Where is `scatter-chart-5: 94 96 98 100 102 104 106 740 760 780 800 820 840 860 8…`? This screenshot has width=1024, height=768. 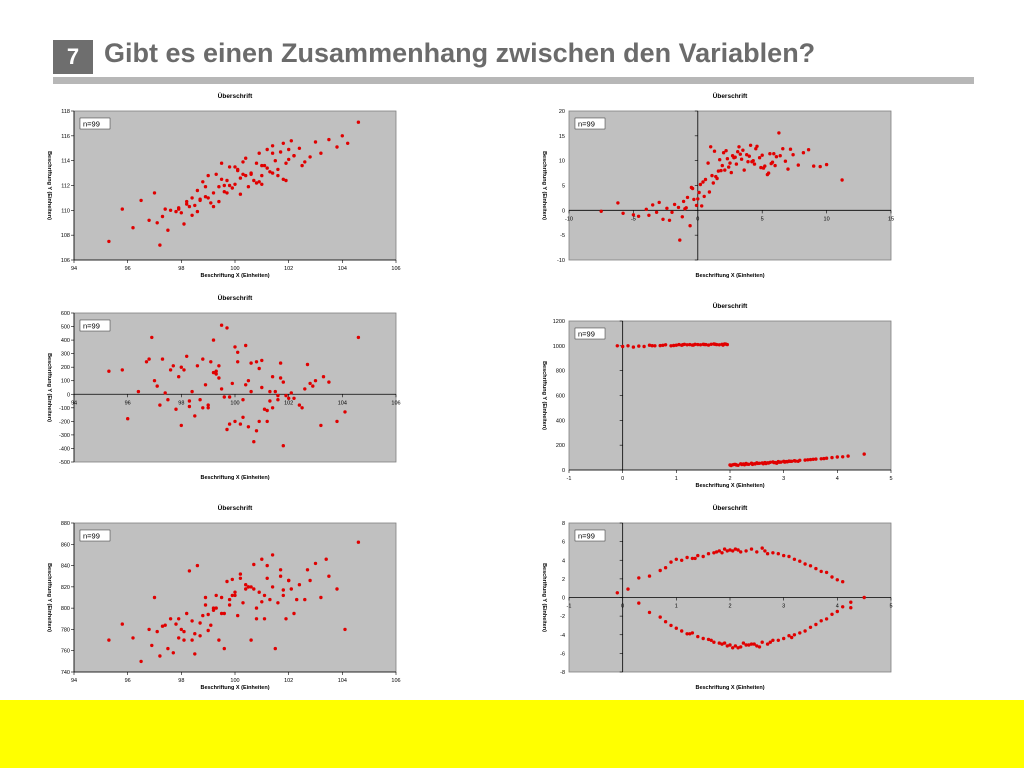
scatter-chart-5: 94 96 98 100 102 104 106 740 760 780 800 820 840 860 8… is located at coordinates (223, 597).